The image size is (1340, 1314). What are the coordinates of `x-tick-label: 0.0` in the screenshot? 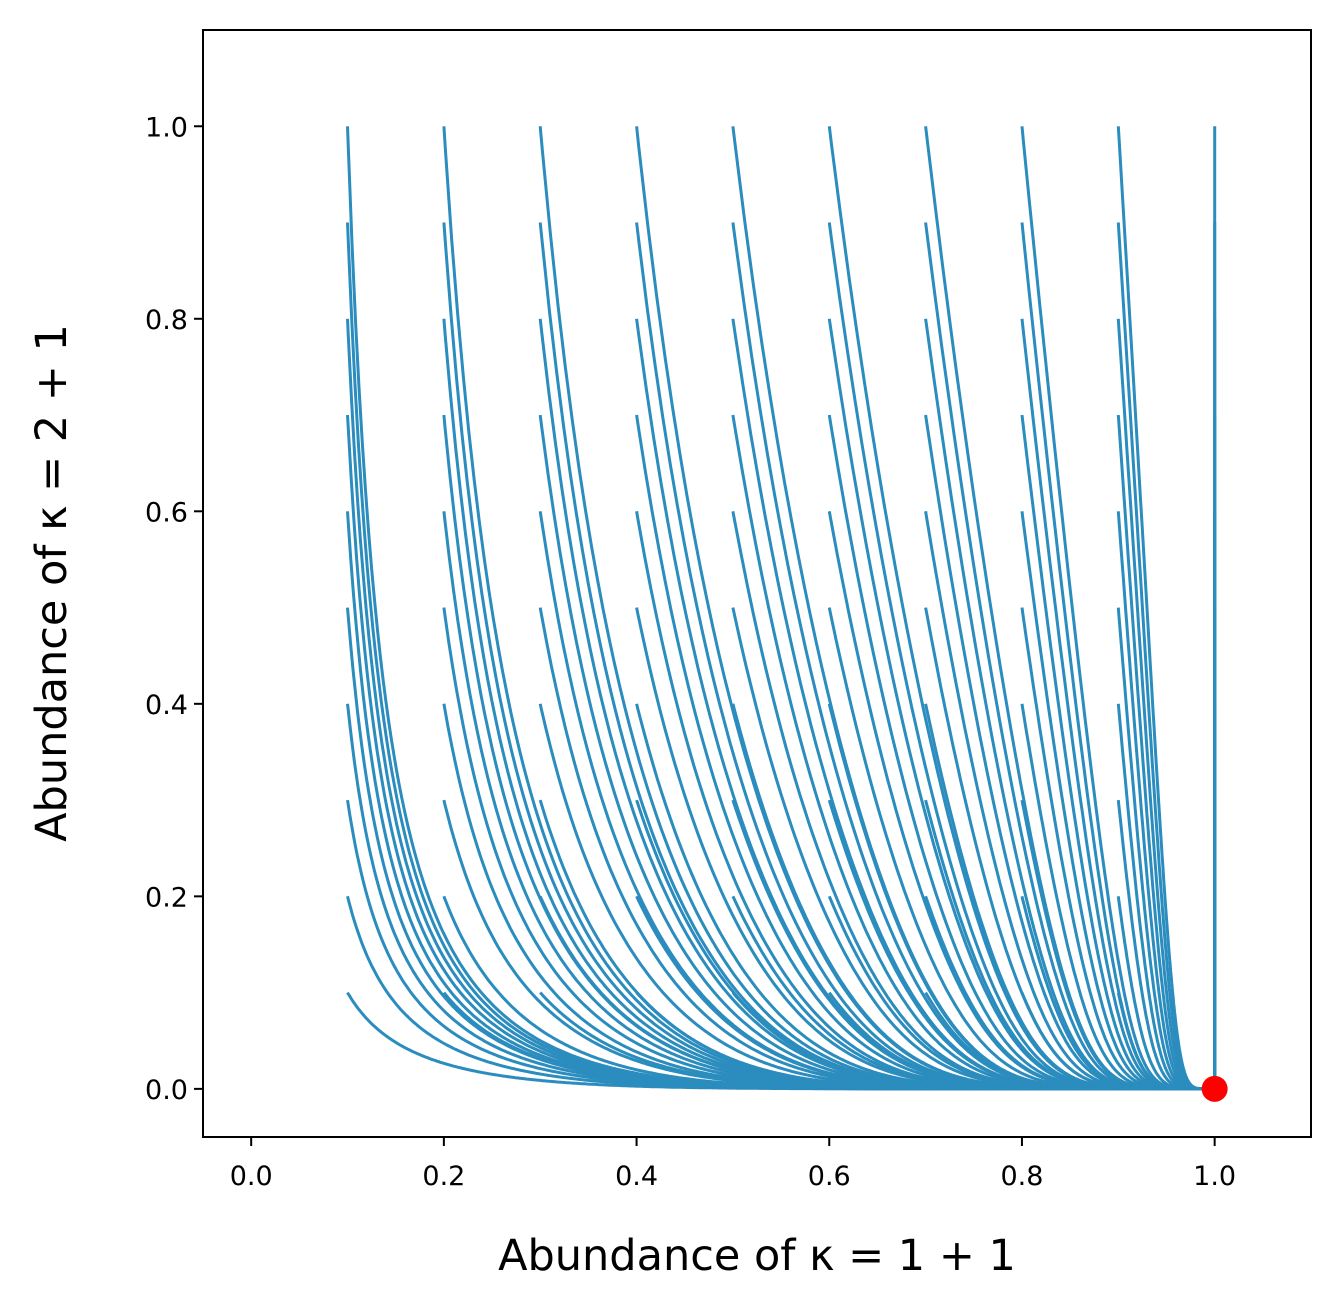 It's located at (251, 1176).